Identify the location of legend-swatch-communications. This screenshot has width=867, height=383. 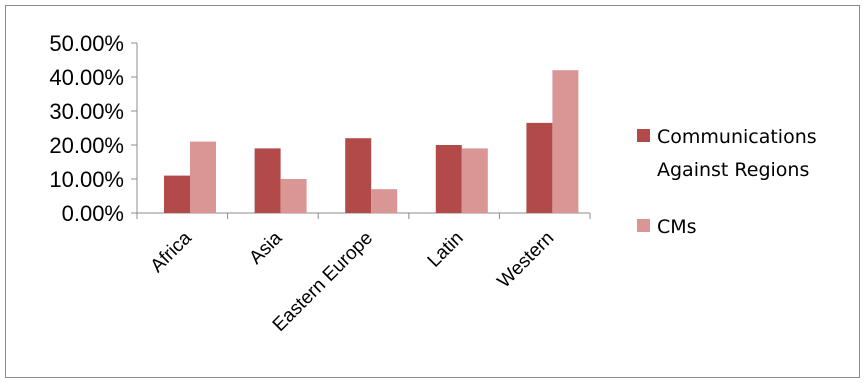
(643, 135).